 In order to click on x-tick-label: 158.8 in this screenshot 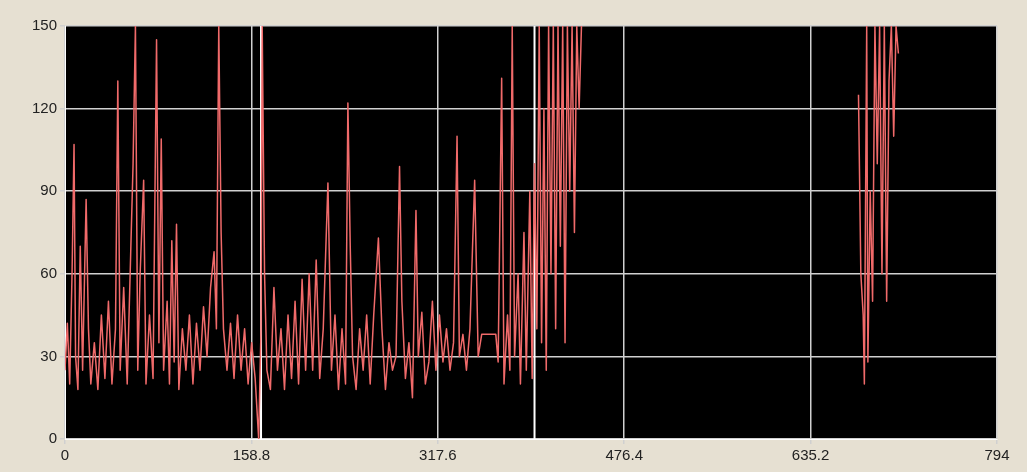, I will do `click(251, 455)`.